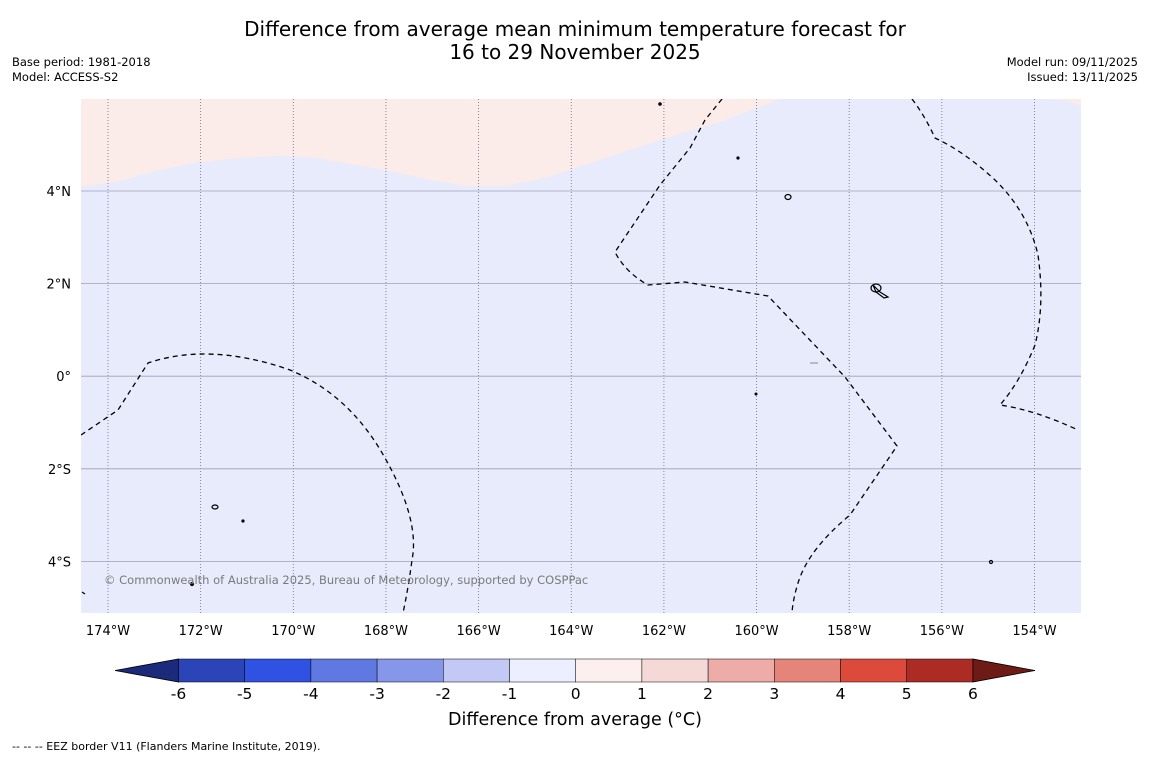  I want to click on colorbar-extend-high, so click(1004, 670).